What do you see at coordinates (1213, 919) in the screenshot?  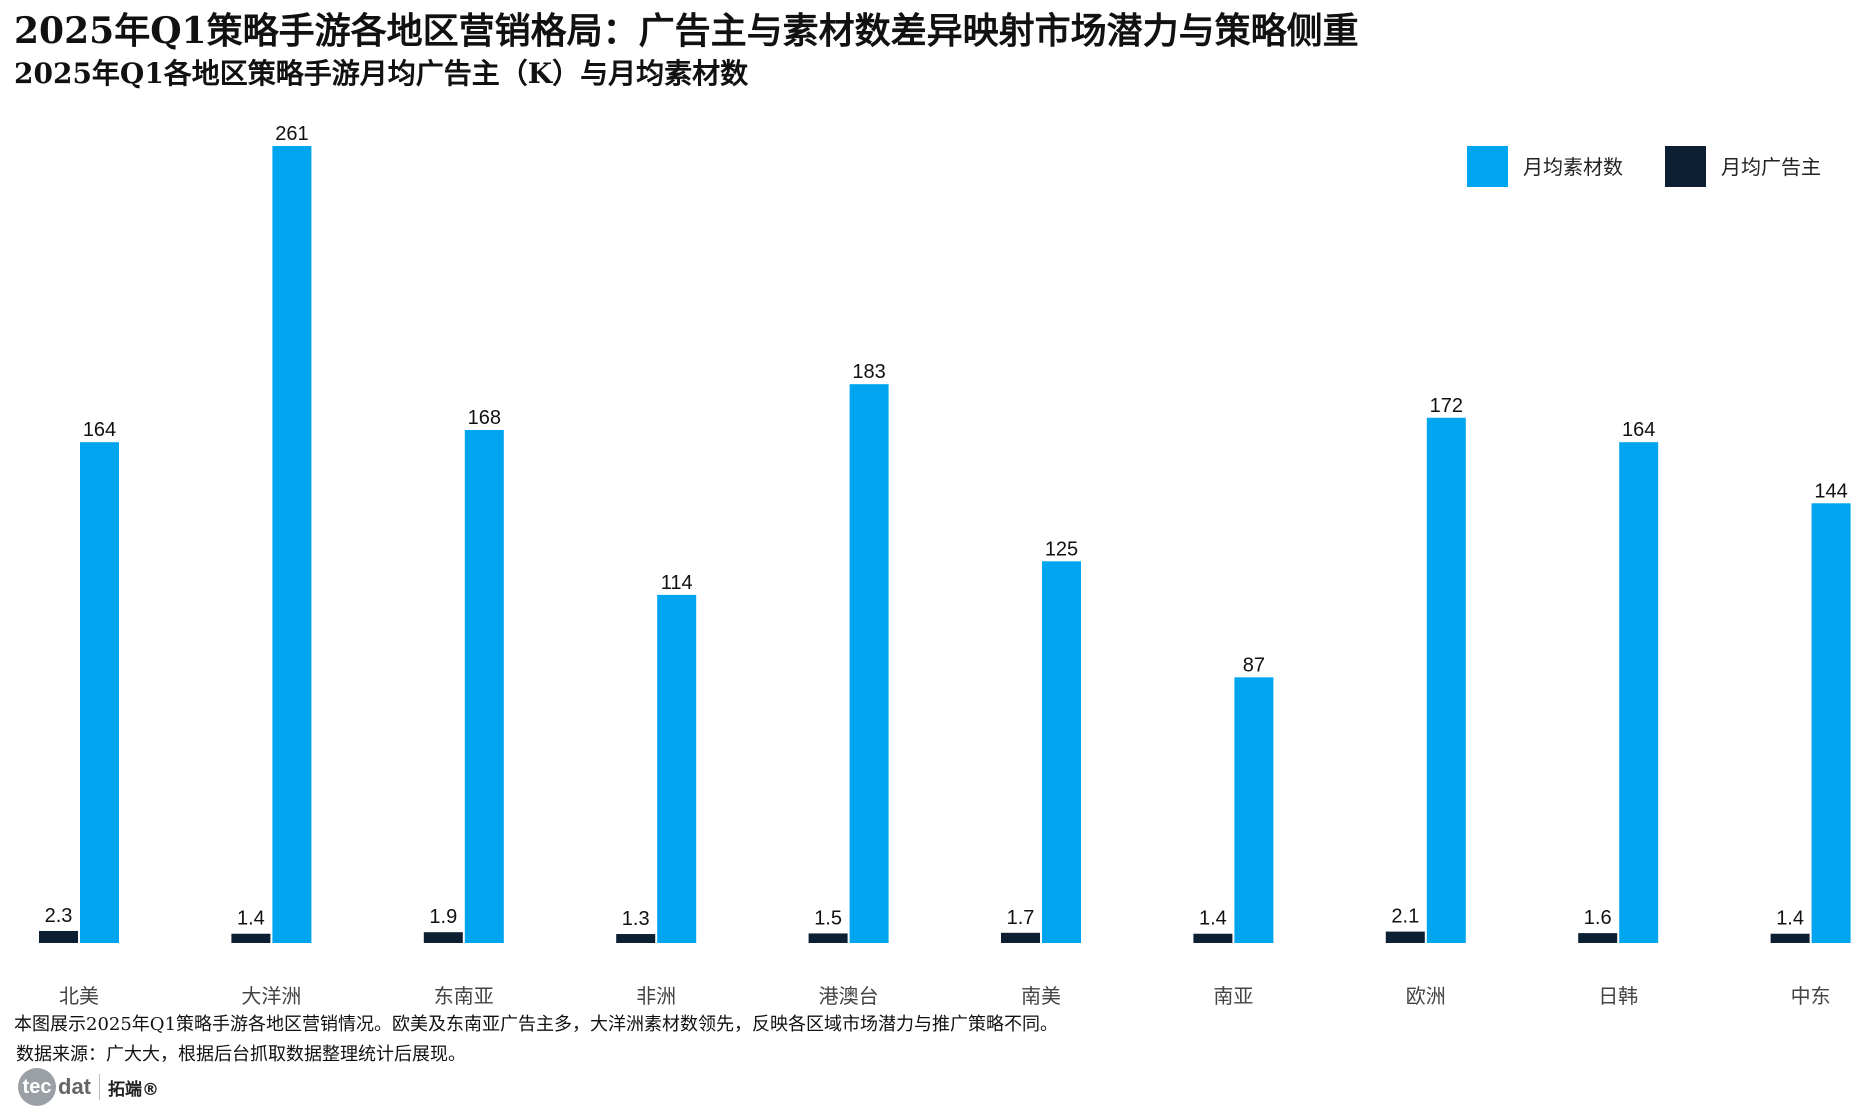 I see `label-advertisers-6: 1.4` at bounding box center [1213, 919].